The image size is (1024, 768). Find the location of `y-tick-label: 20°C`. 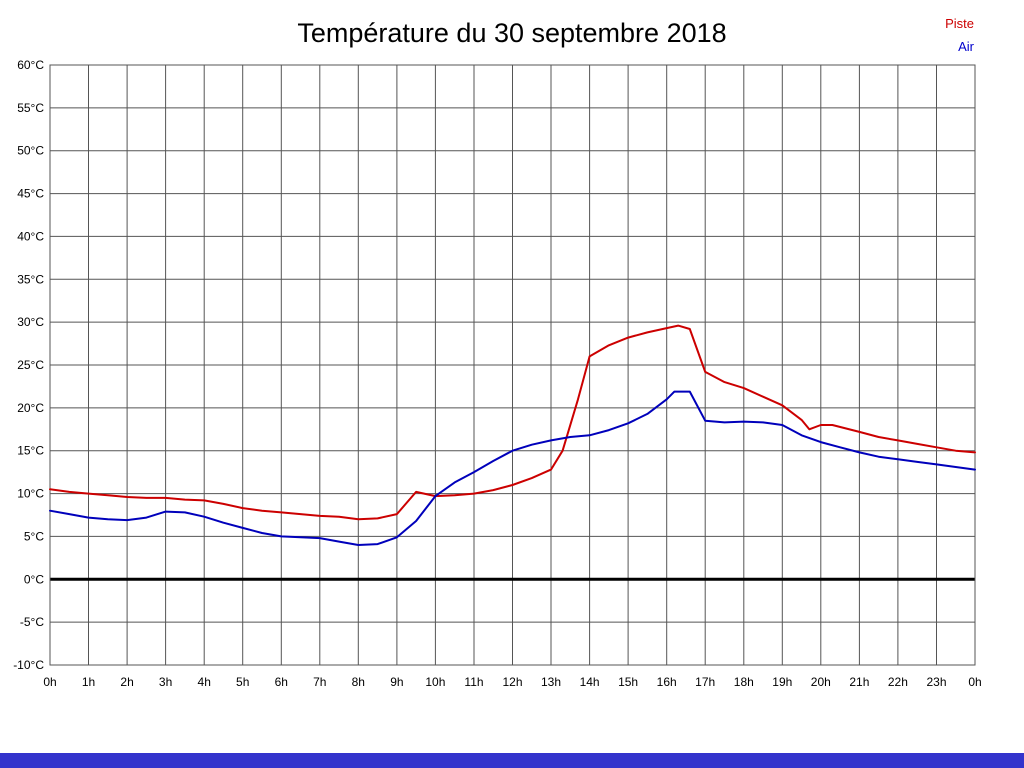

y-tick-label: 20°C is located at coordinates (30, 408).